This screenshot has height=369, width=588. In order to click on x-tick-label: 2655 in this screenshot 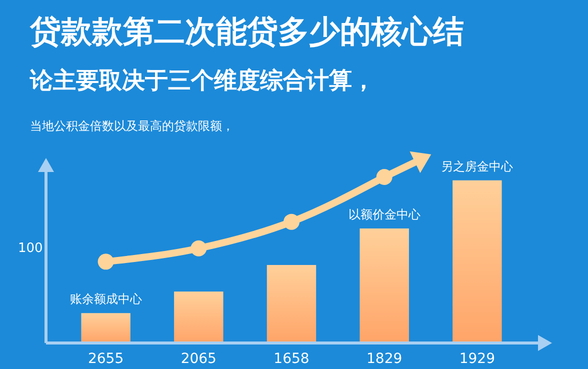, I will do `click(106, 359)`.